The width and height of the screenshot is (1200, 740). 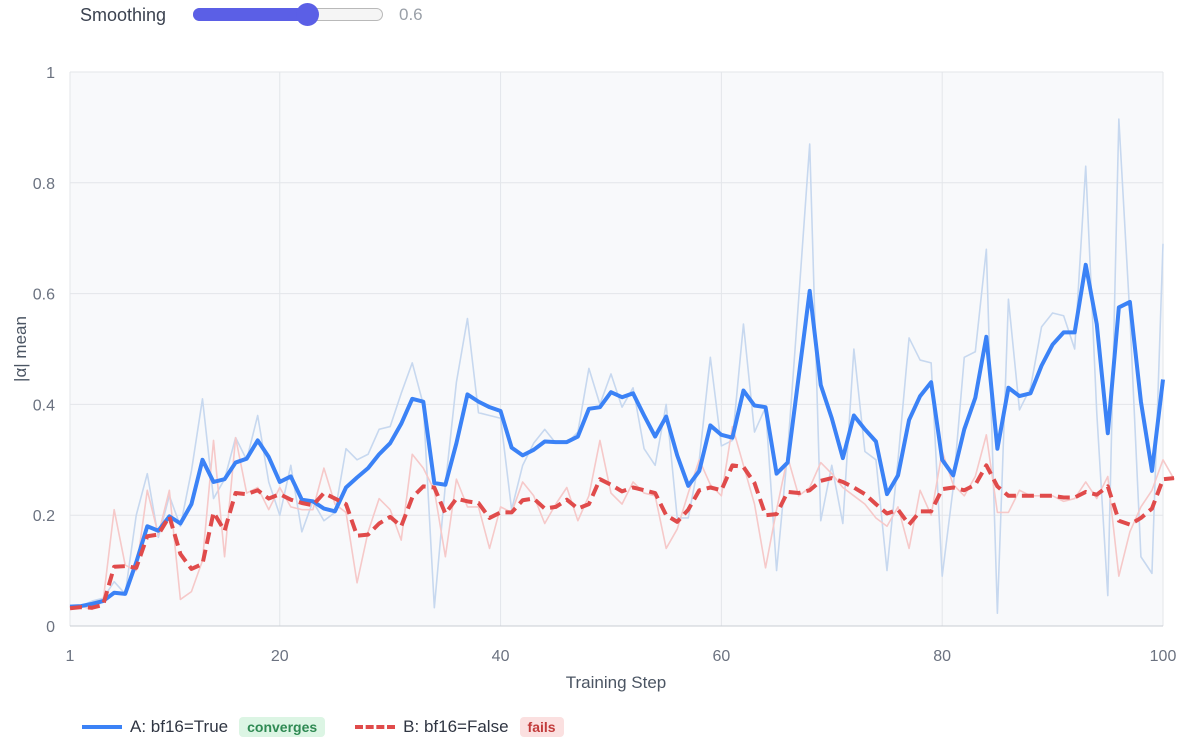 I want to click on y-tick-label: 0.8, so click(x=44, y=184).